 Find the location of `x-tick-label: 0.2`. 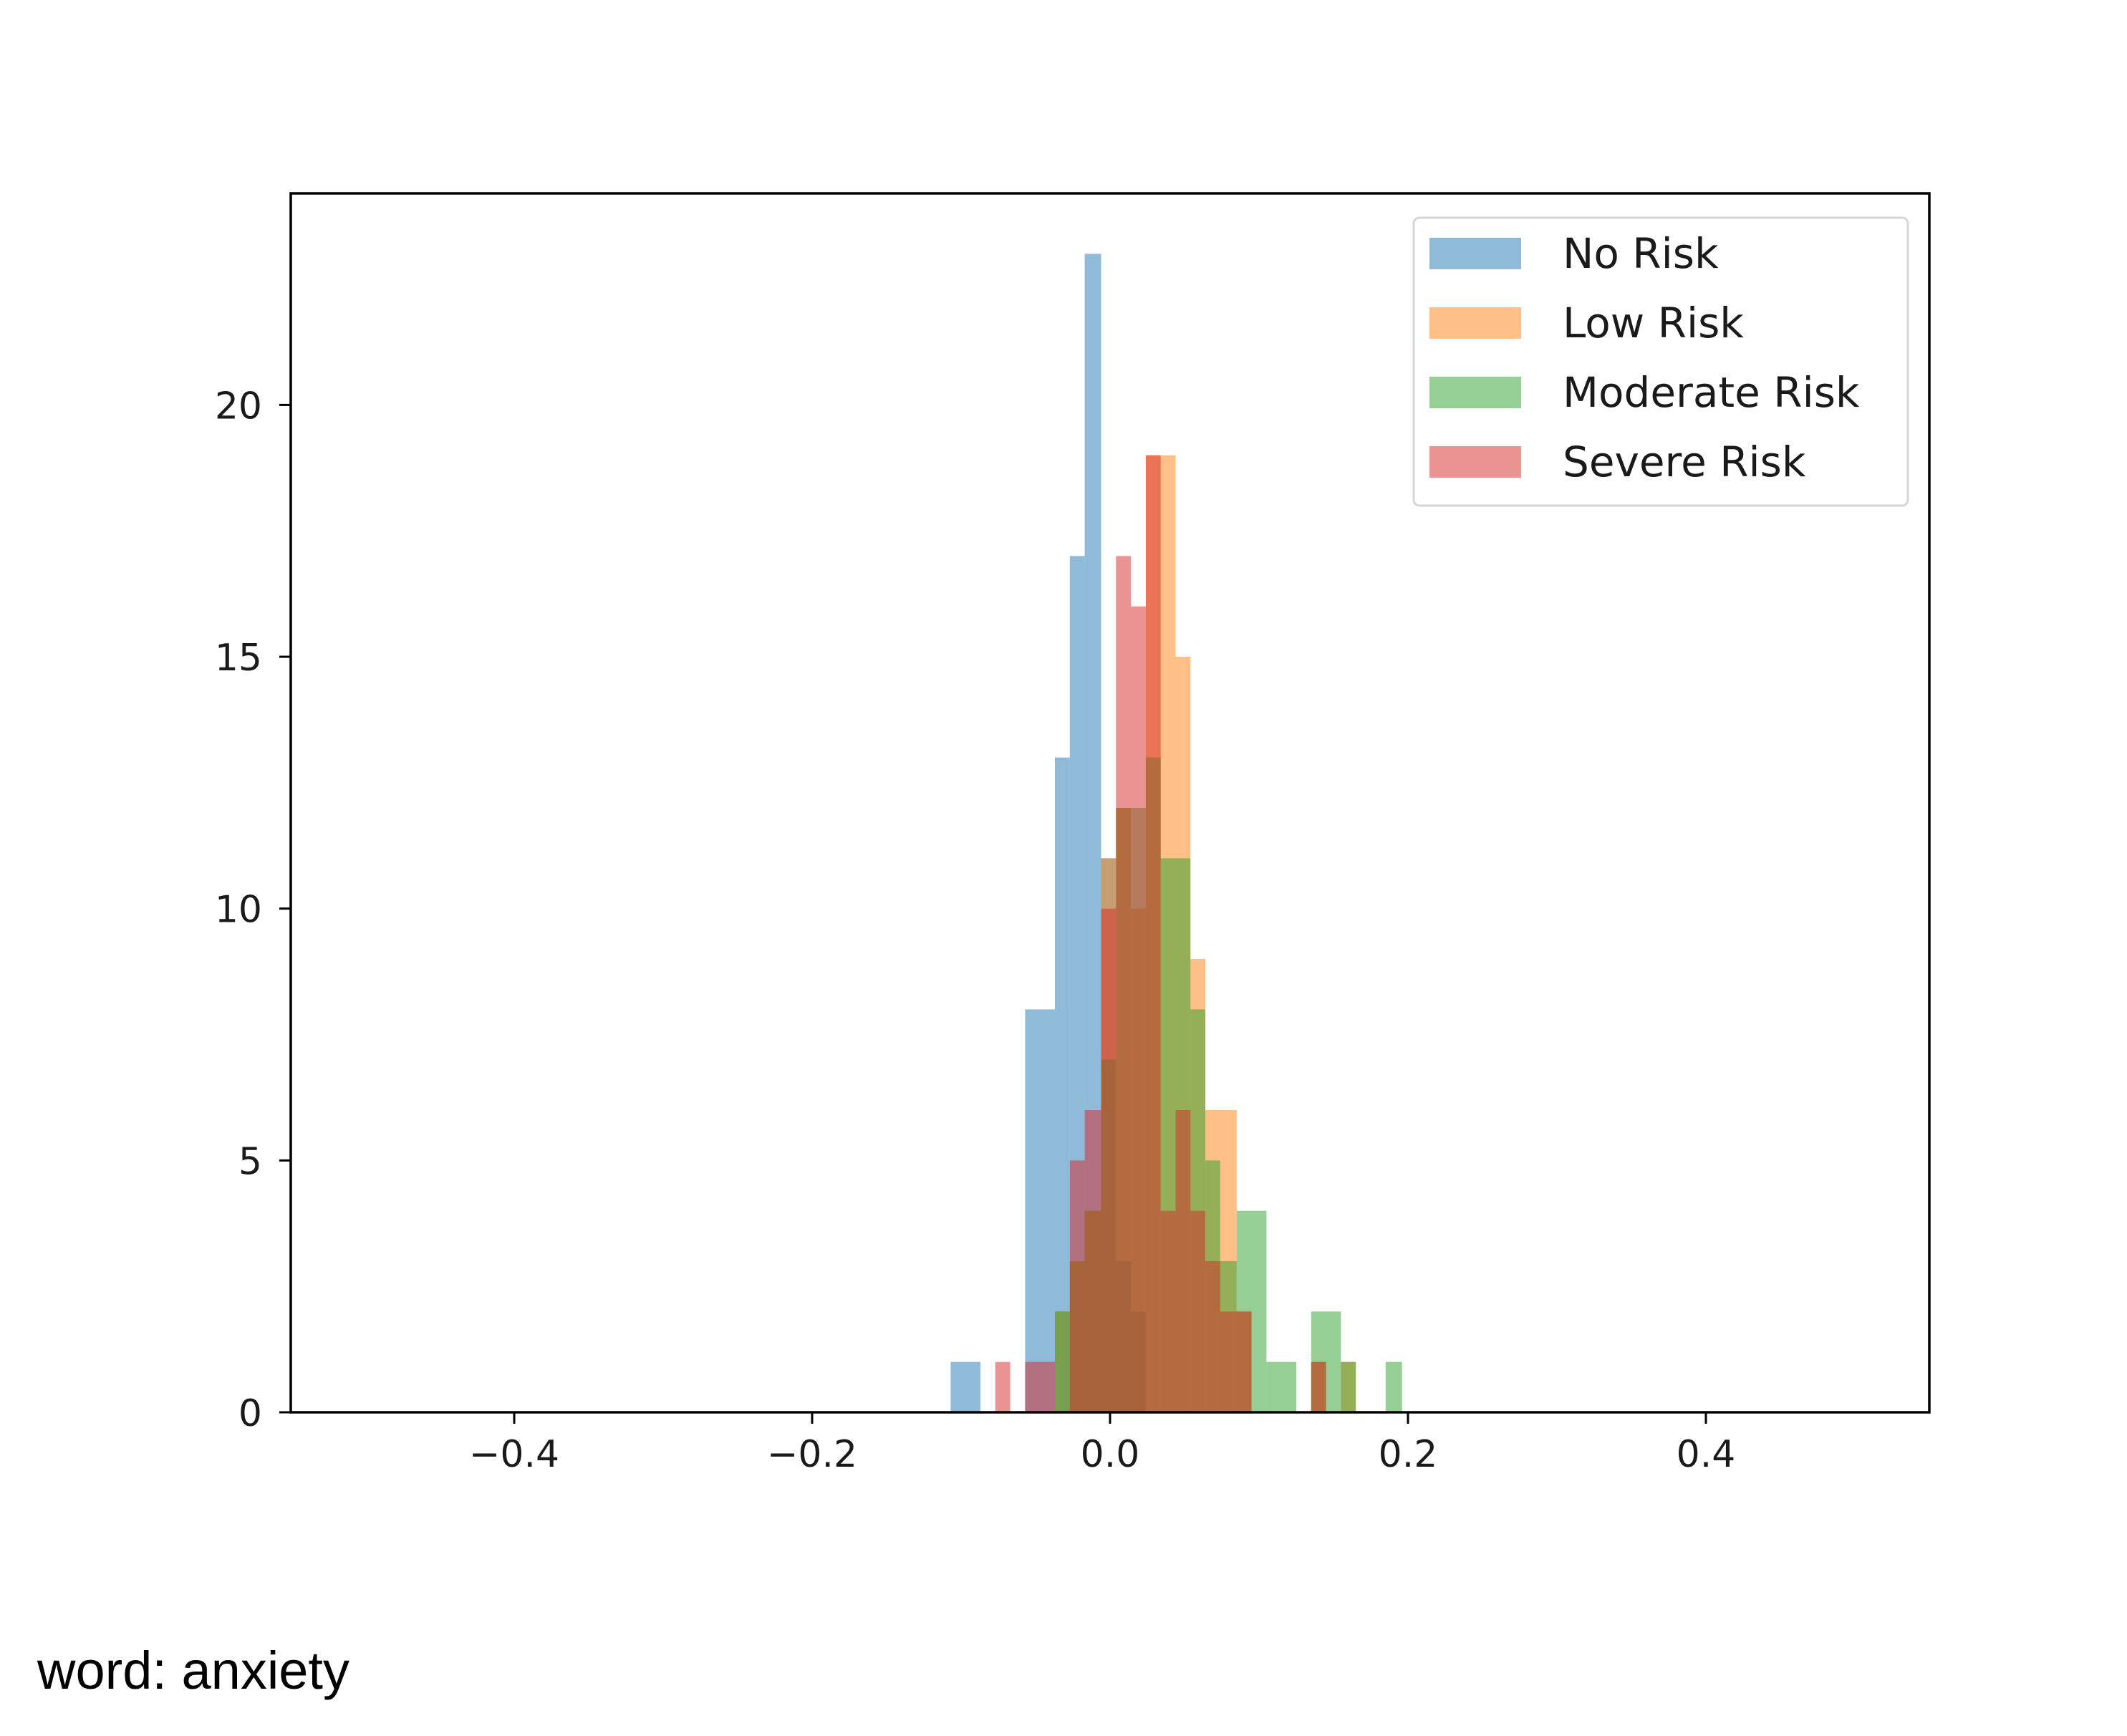

x-tick-label: 0.2 is located at coordinates (1408, 1455).